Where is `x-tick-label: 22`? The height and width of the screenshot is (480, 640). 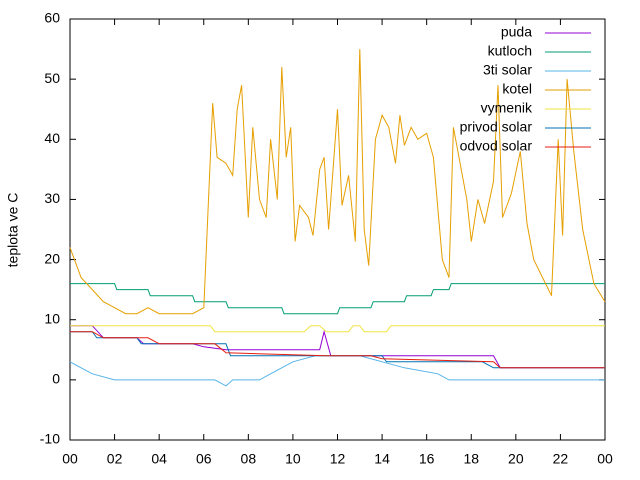
x-tick-label: 22 is located at coordinates (561, 459).